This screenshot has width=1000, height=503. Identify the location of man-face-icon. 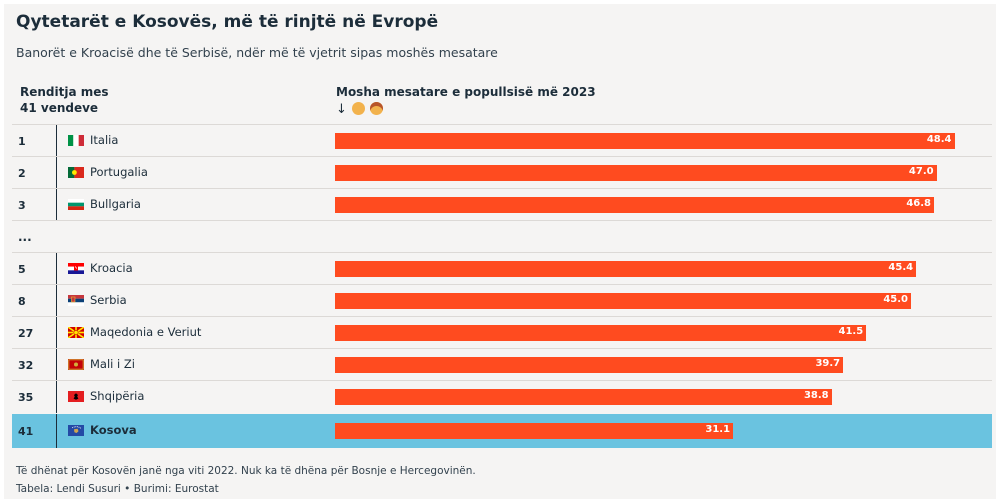
(359, 108).